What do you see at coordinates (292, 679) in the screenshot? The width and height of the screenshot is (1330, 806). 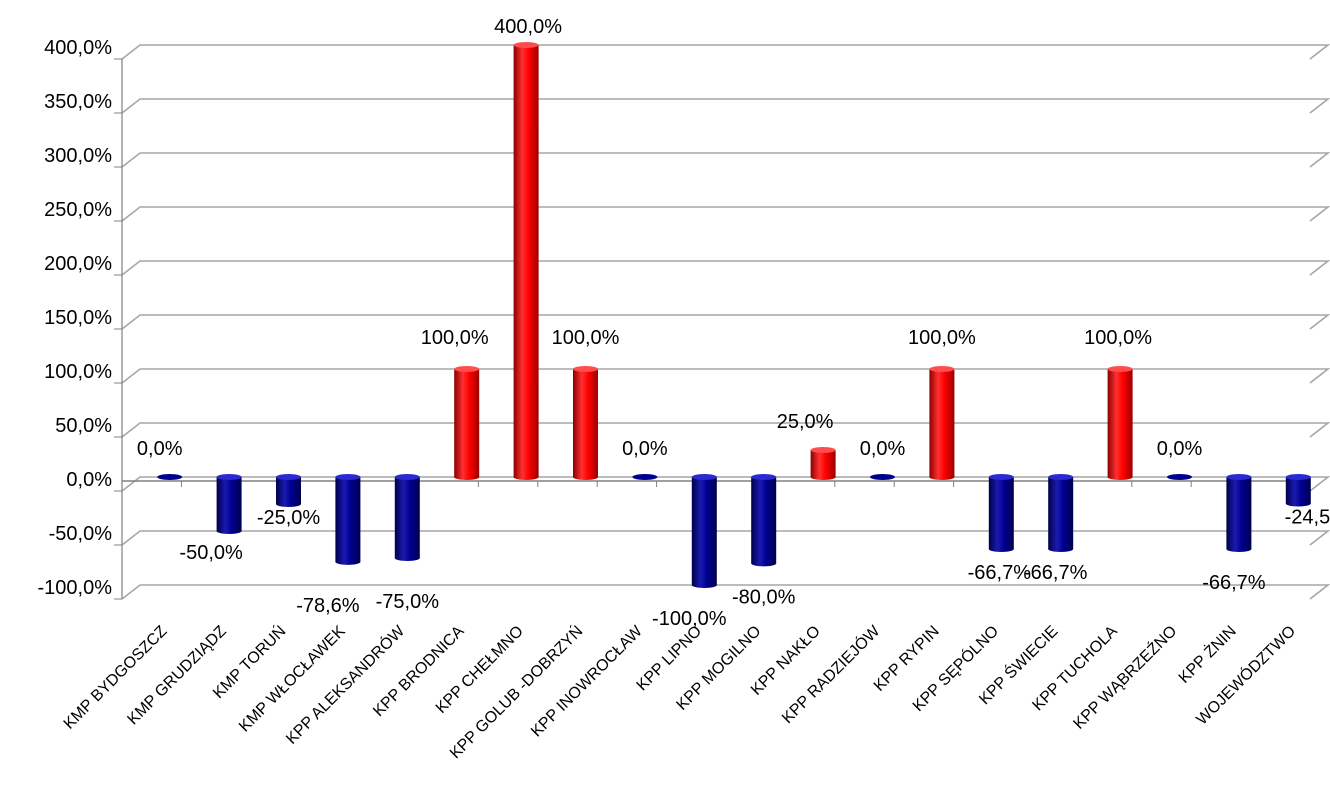 I see `x-tick-label: KMP WŁOCŁAWEK` at bounding box center [292, 679].